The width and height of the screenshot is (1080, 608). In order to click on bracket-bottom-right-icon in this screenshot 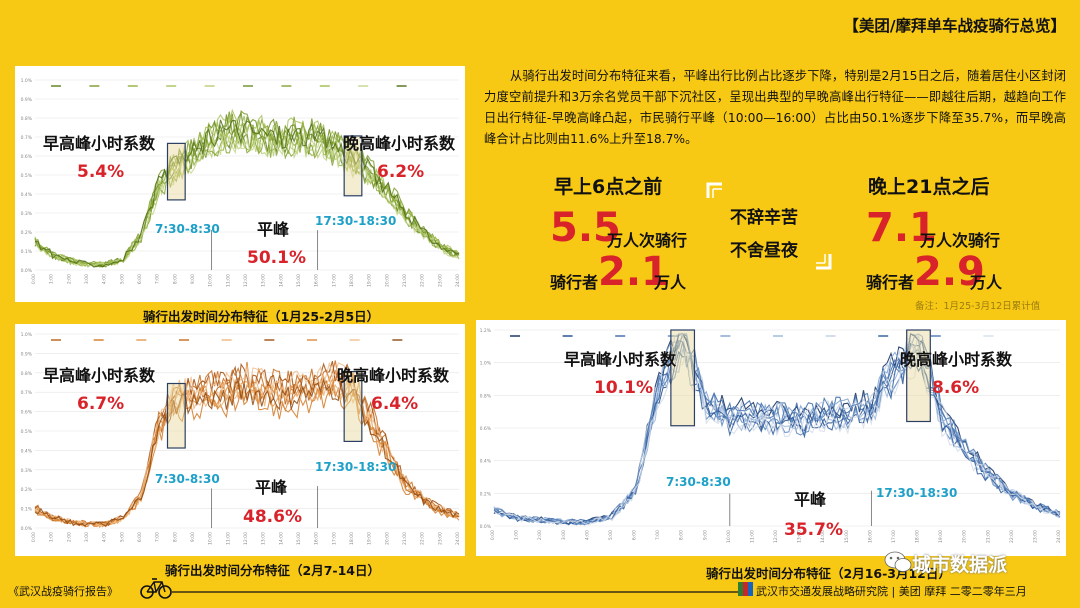, I will do `click(824, 262)`.